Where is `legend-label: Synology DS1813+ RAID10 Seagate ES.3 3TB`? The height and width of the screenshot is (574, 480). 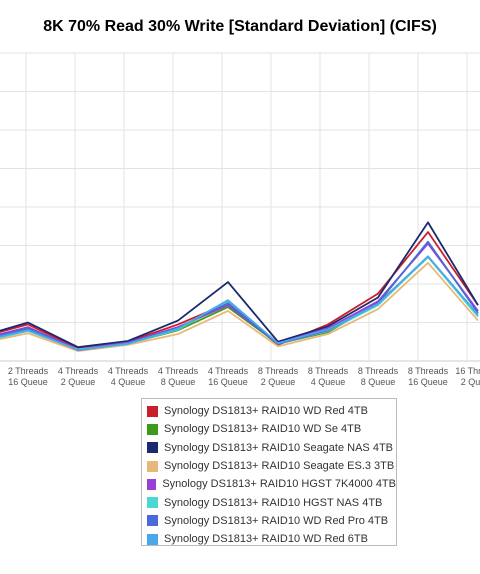 legend-label: Synology DS1813+ RAID10 Seagate ES.3 3TB is located at coordinates (279, 466).